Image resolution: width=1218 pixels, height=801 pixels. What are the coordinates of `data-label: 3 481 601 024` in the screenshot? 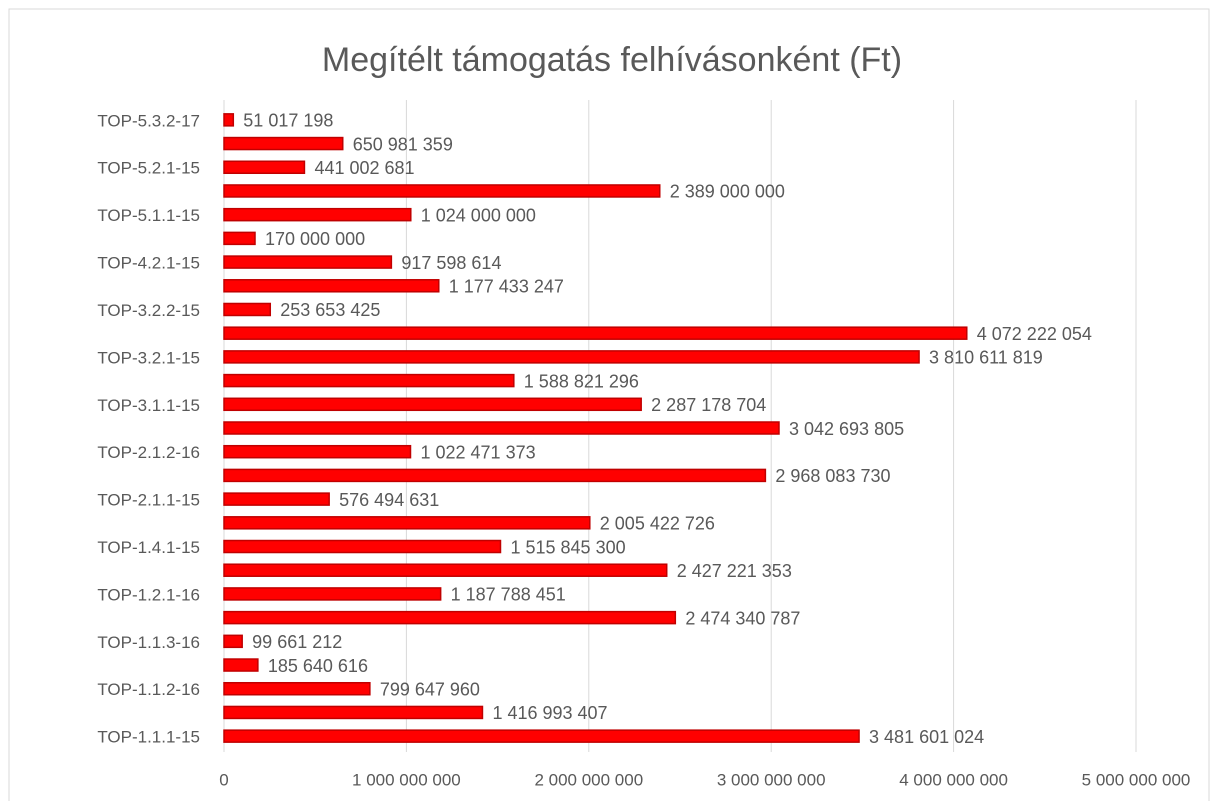 It's located at (926, 737).